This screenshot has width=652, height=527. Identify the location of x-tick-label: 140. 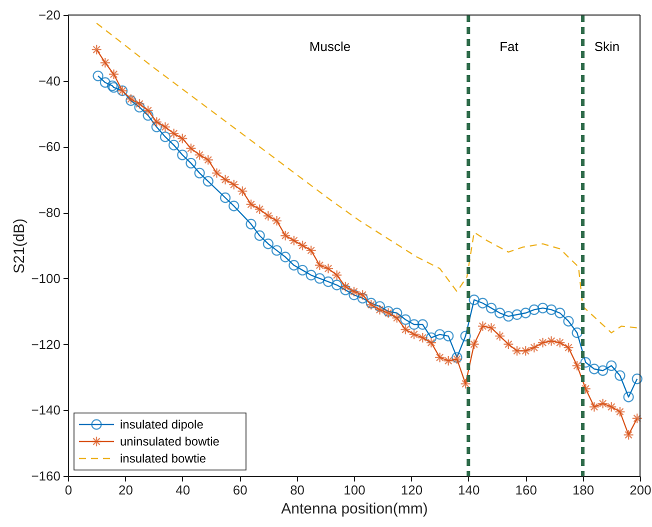
(469, 490).